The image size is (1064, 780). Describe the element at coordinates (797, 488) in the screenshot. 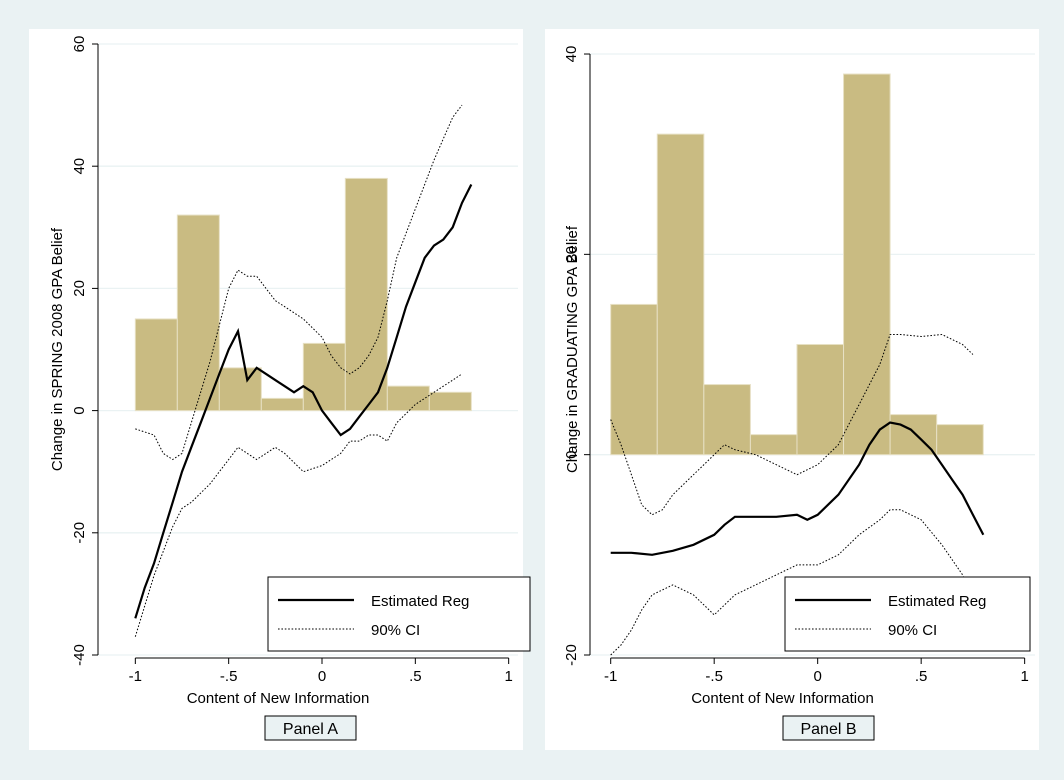

I see `estimated-reg-line` at that location.